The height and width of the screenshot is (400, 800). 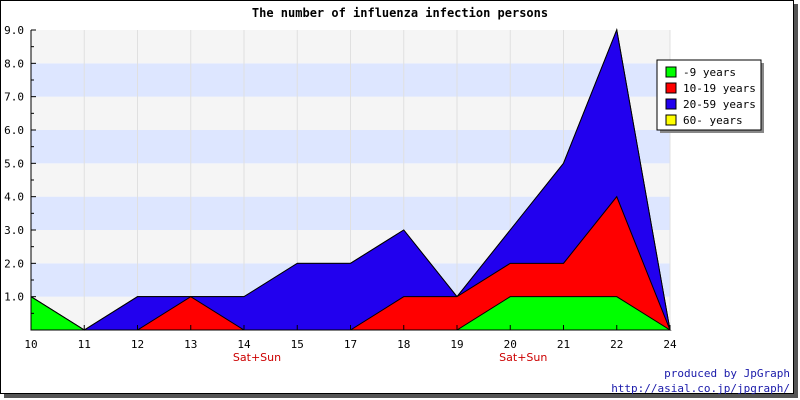 I want to click on y-tick-label: 2.0, so click(x=14, y=263).